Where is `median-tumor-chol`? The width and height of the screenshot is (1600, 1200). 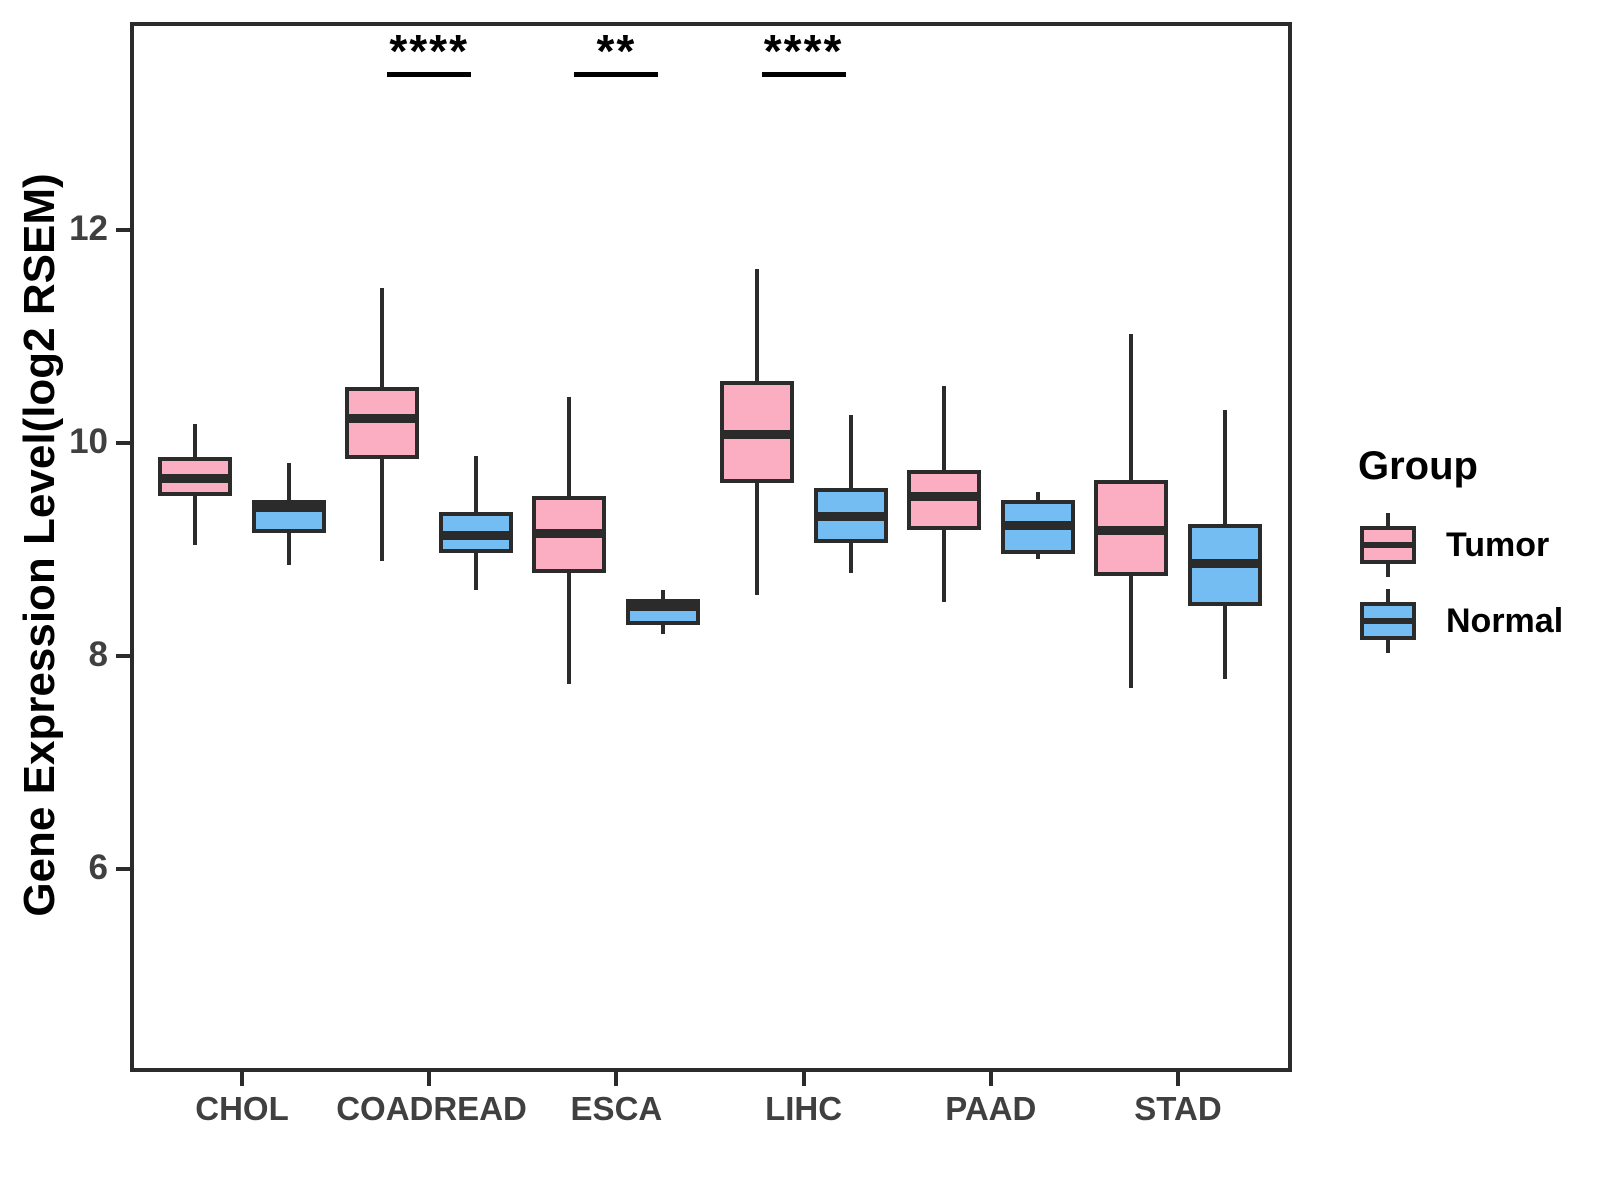
median-tumor-chol is located at coordinates (195, 478).